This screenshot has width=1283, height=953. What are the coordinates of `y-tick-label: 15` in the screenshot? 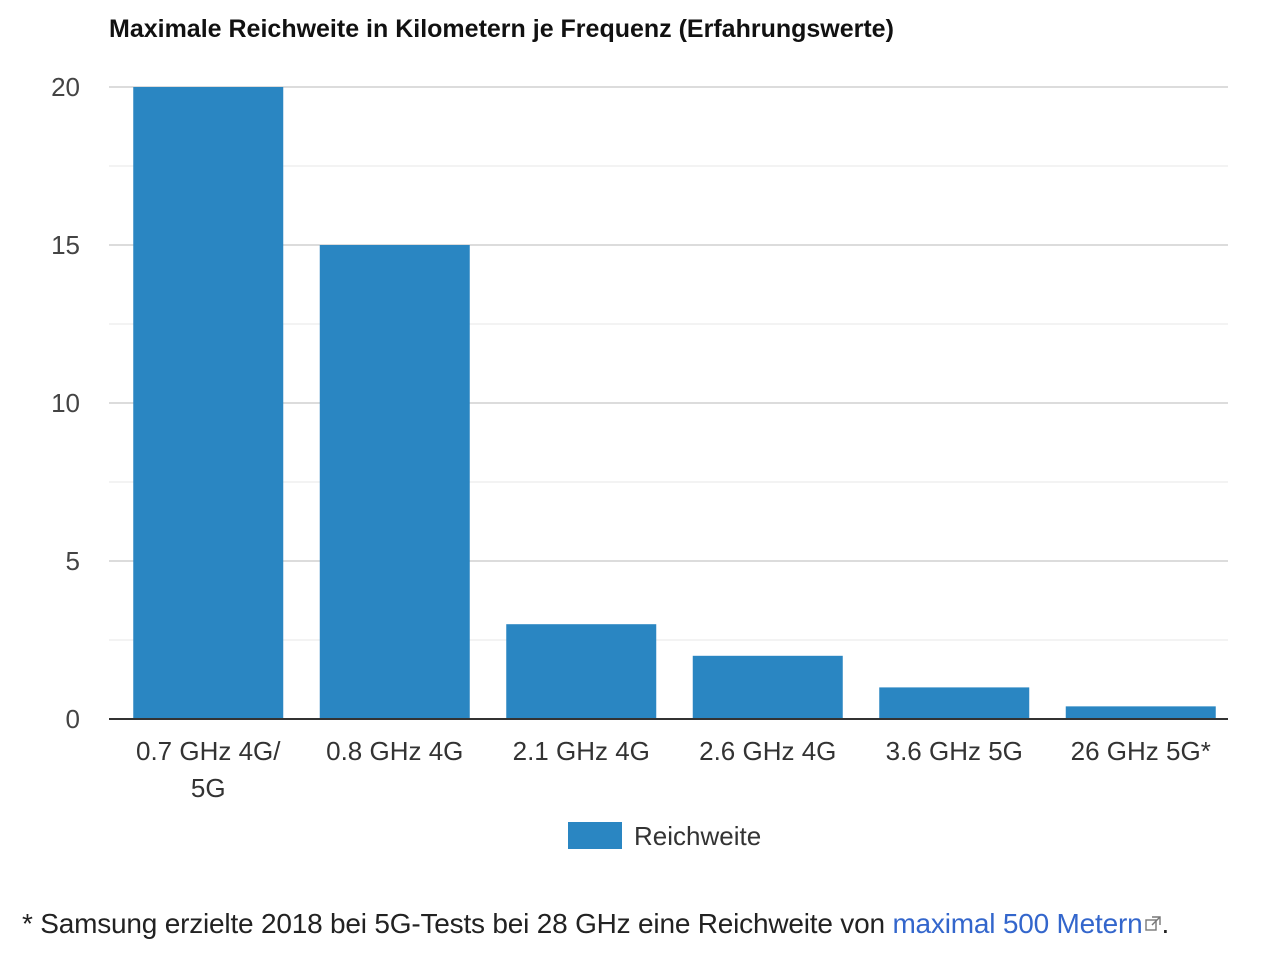 It's located at (65, 245).